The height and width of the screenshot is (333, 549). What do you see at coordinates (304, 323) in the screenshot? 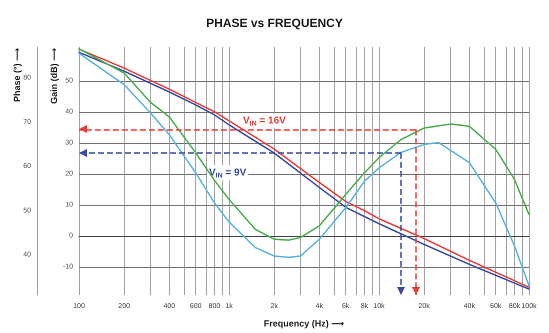
I see `x-axis-title: Frequency (Hz) ⟶` at bounding box center [304, 323].